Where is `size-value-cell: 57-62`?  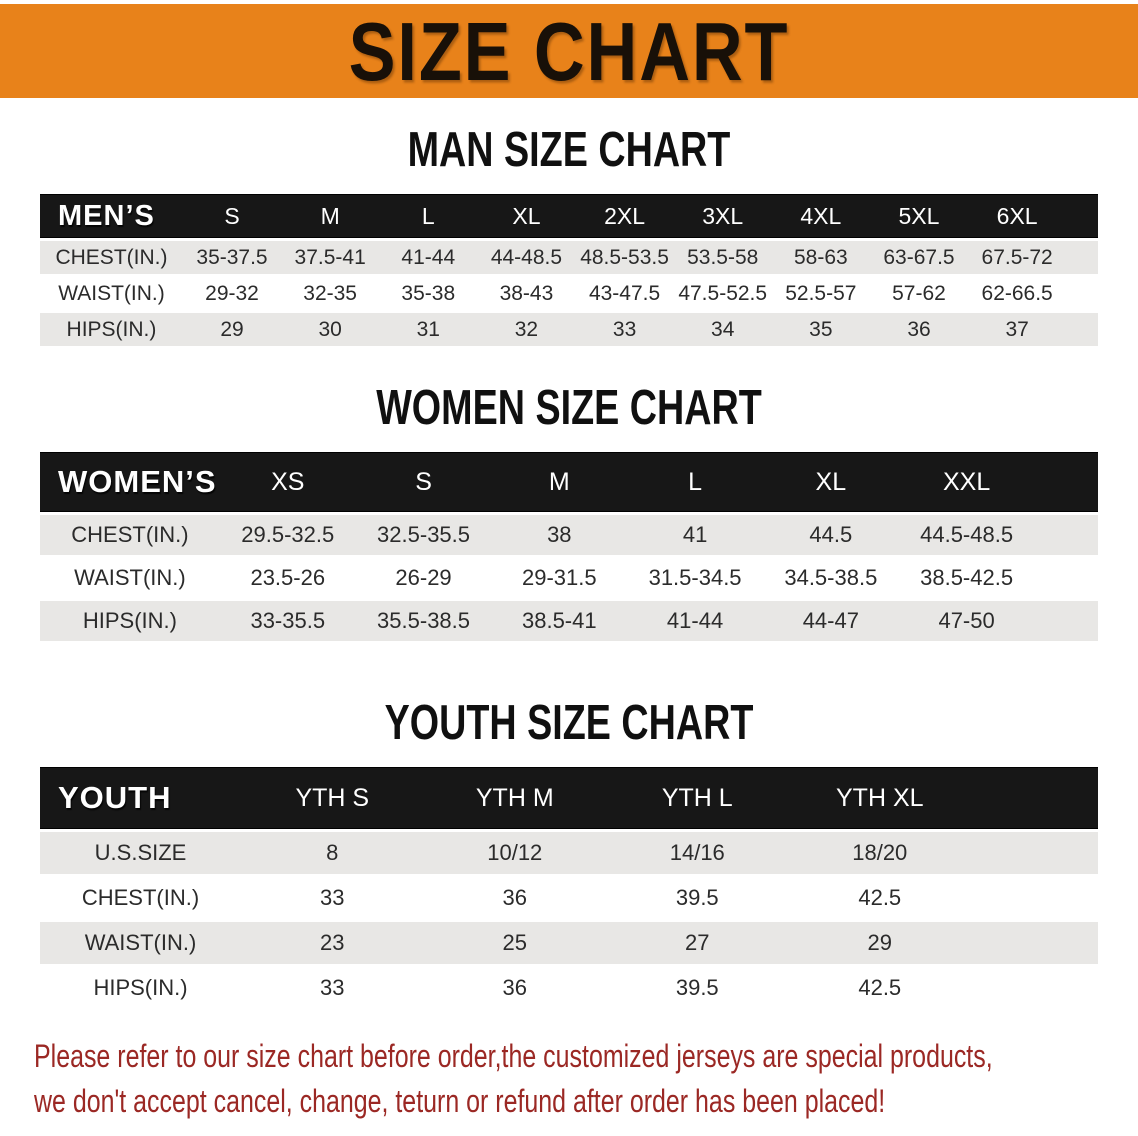
size-value-cell: 57-62 is located at coordinates (919, 293).